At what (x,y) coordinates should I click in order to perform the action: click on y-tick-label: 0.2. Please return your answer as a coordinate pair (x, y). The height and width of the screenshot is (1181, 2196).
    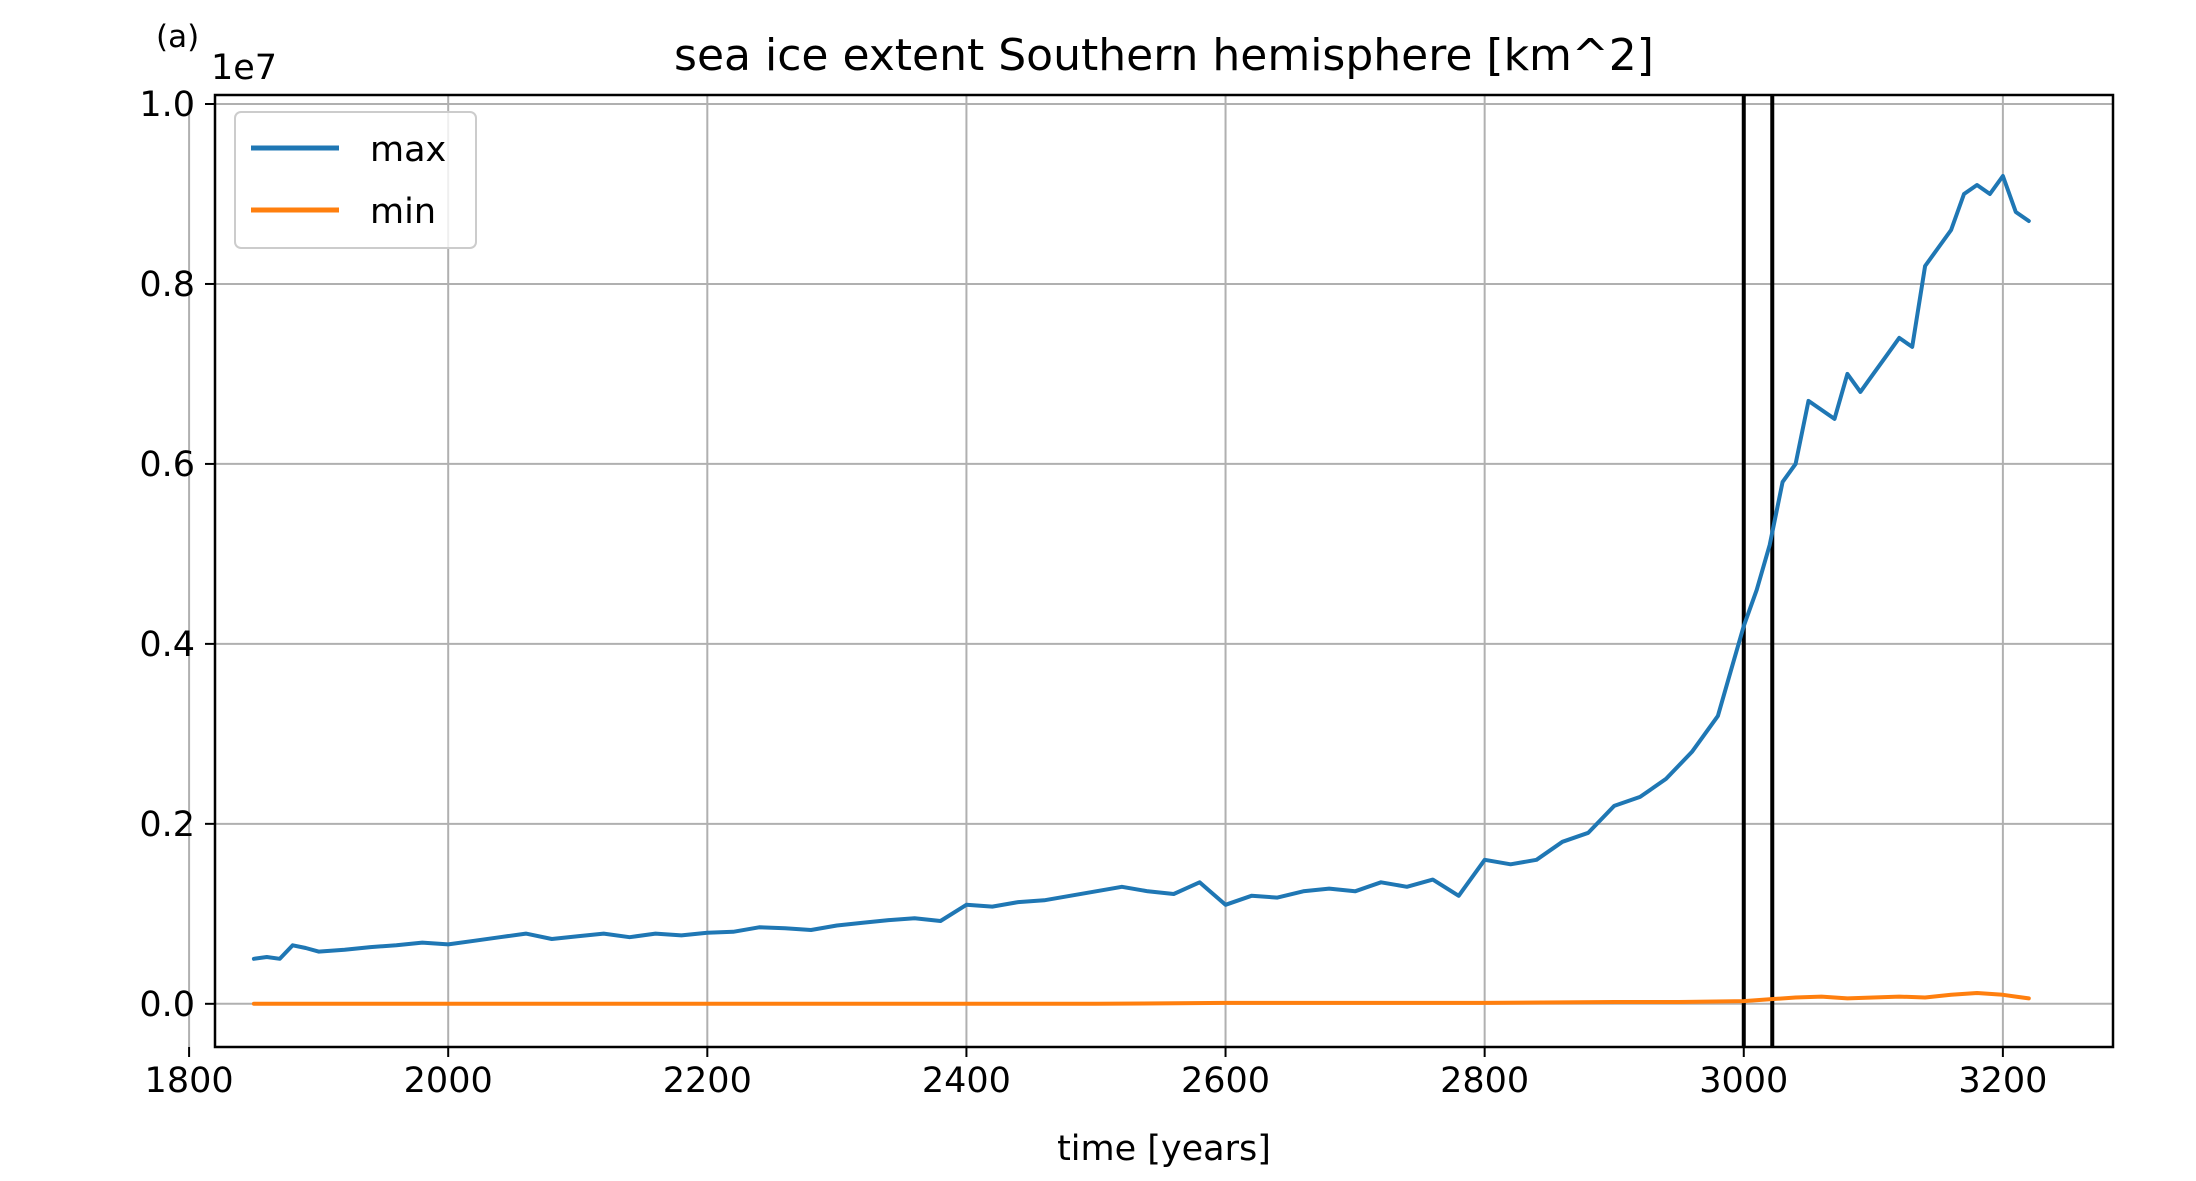
    Looking at the image, I should click on (167, 825).